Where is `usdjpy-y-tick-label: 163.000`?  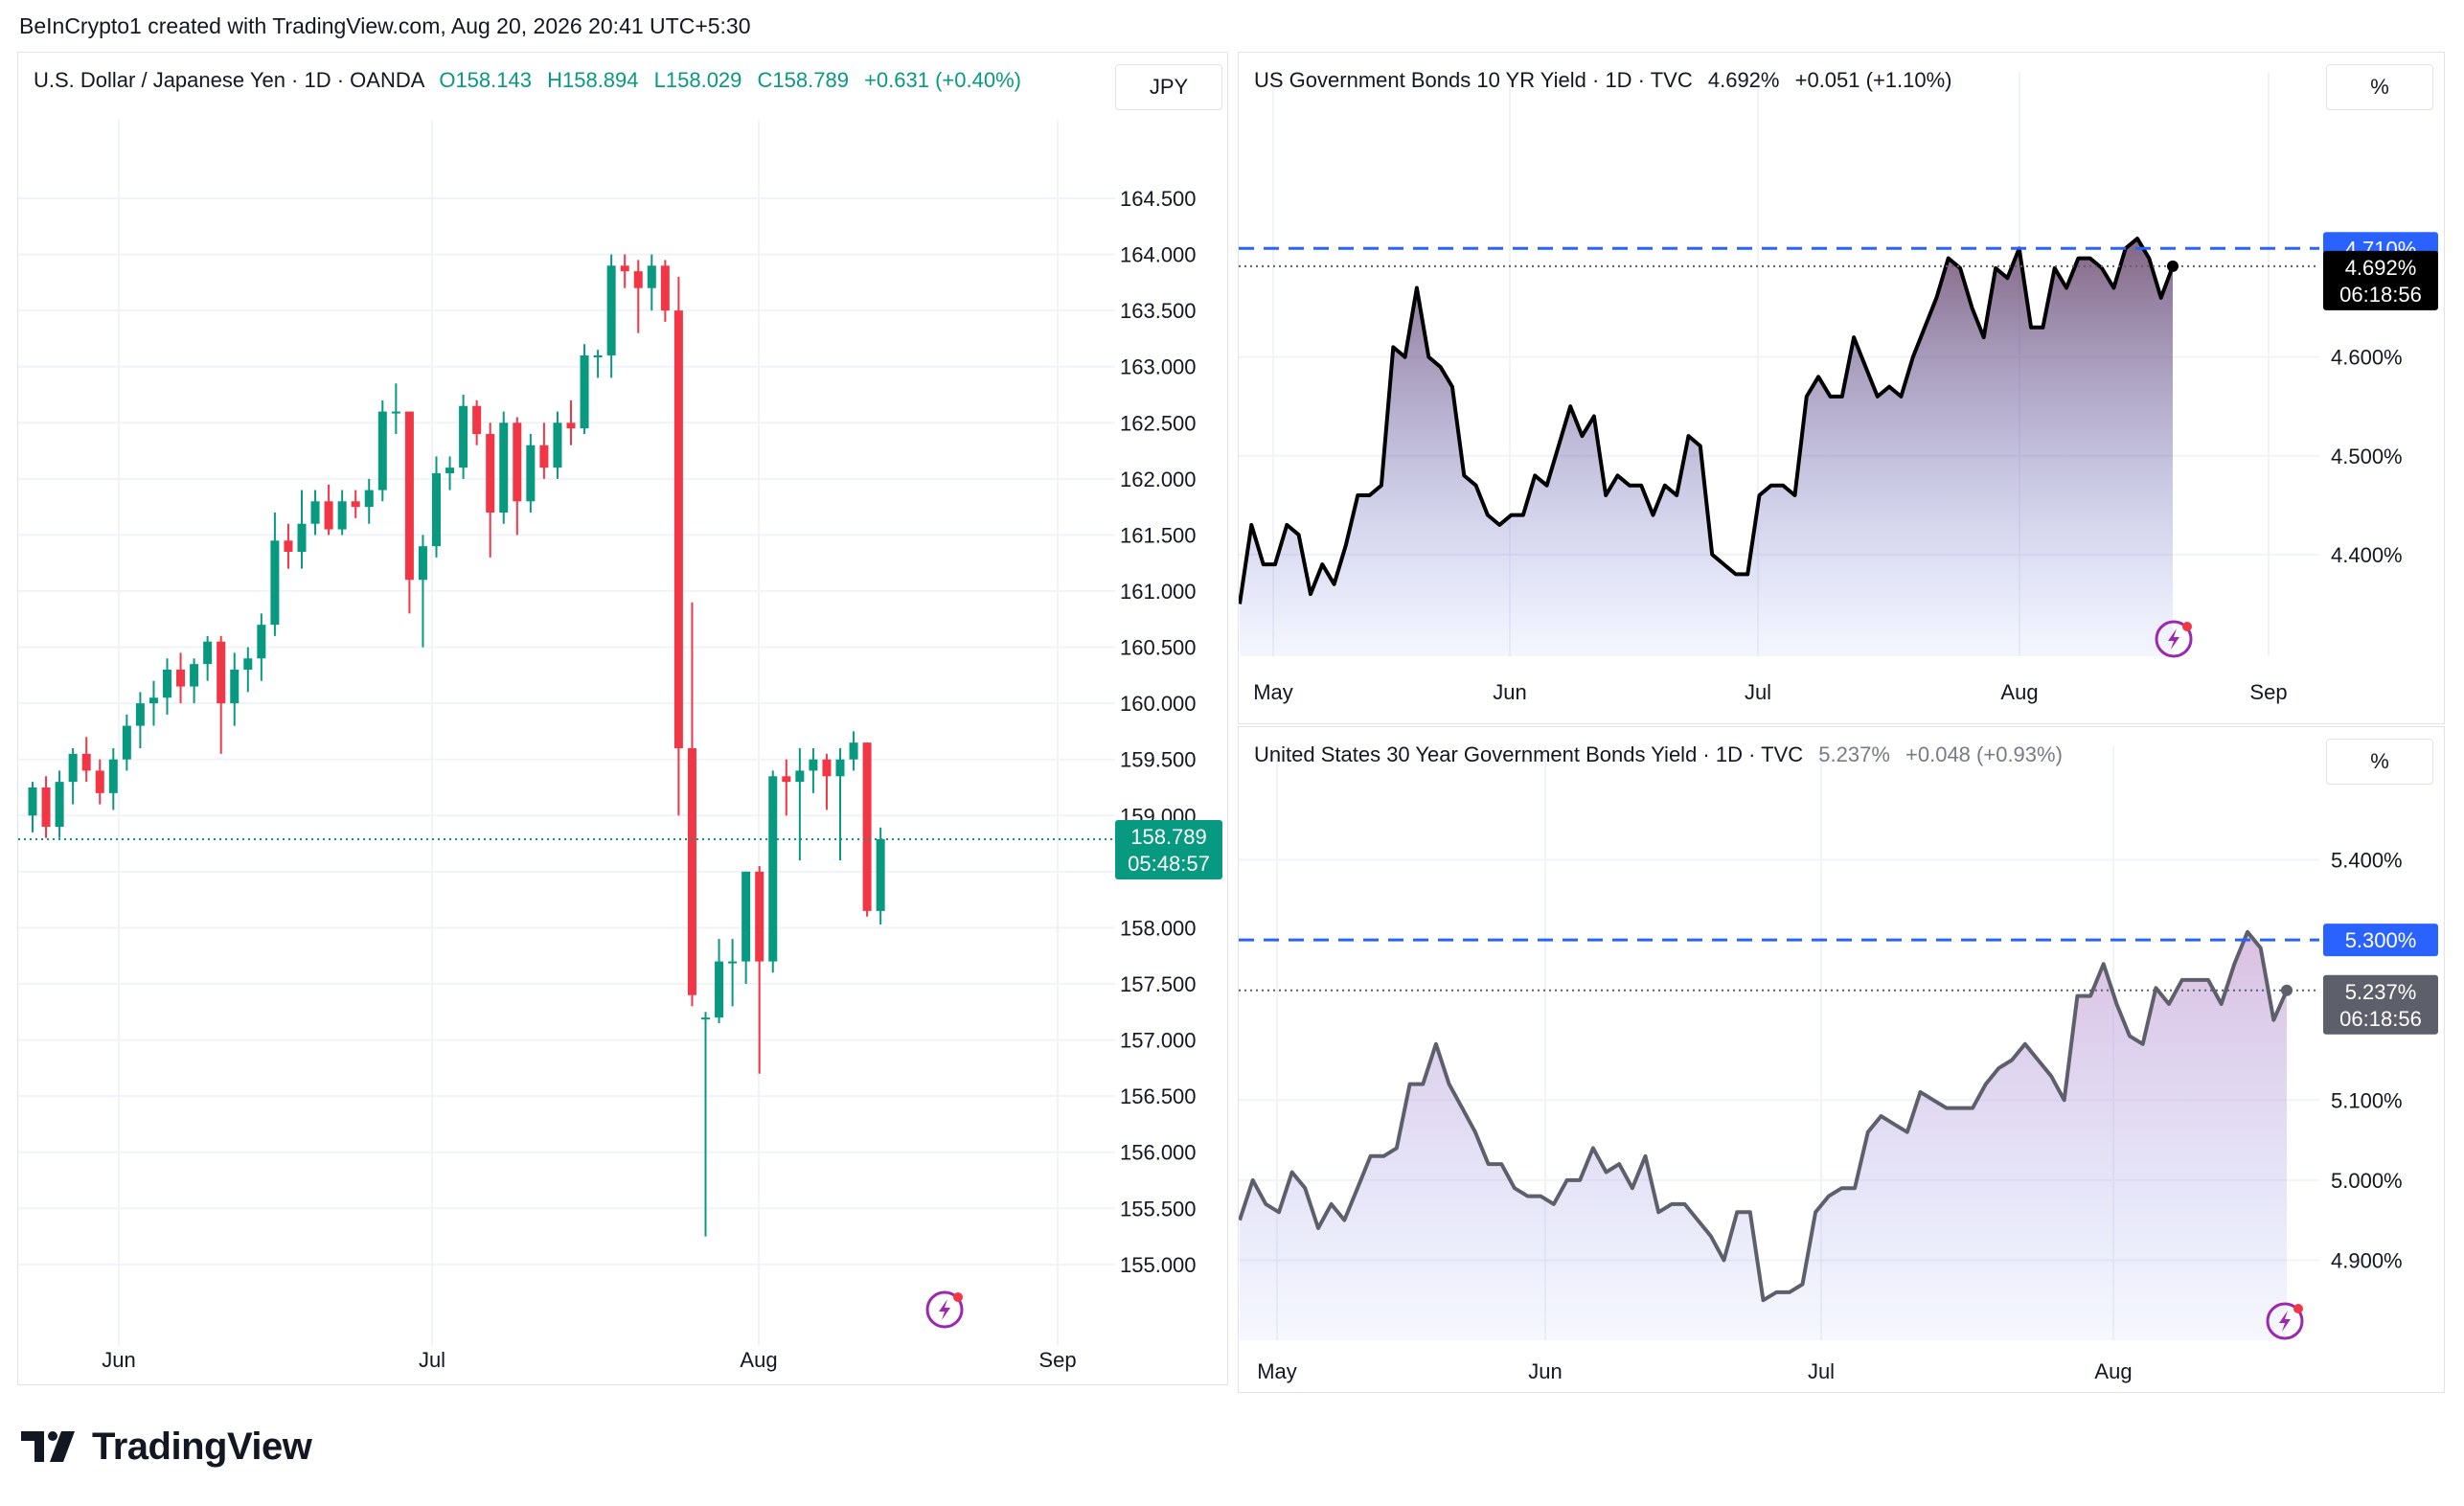 usdjpy-y-tick-label: 163.000 is located at coordinates (1158, 367).